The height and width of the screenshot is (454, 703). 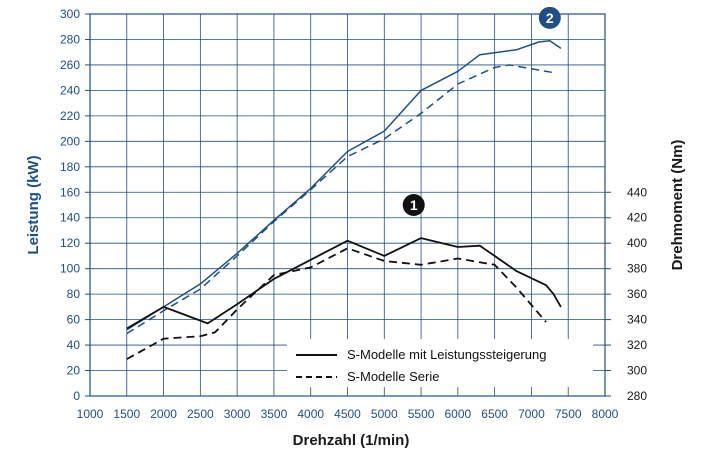 What do you see at coordinates (70, 65) in the screenshot?
I see `left-tick-label: 260` at bounding box center [70, 65].